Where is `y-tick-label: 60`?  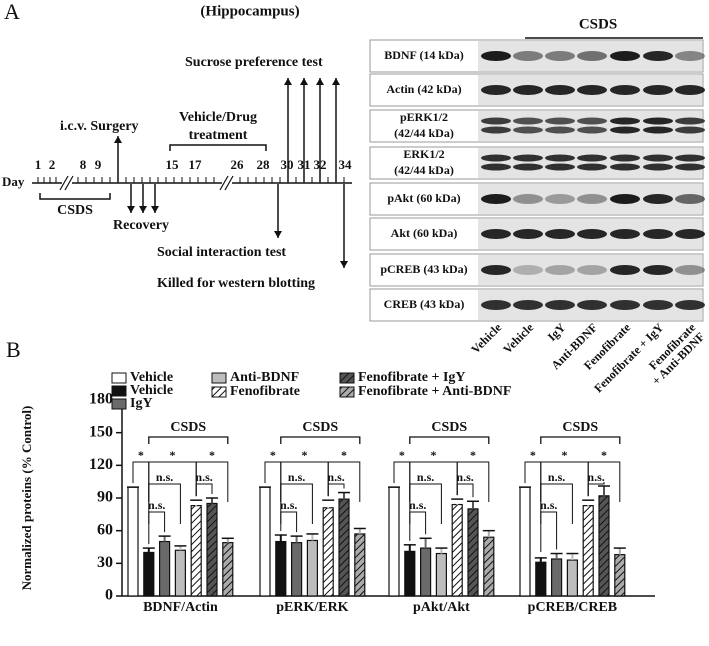 y-tick-label: 60 is located at coordinates (105, 529).